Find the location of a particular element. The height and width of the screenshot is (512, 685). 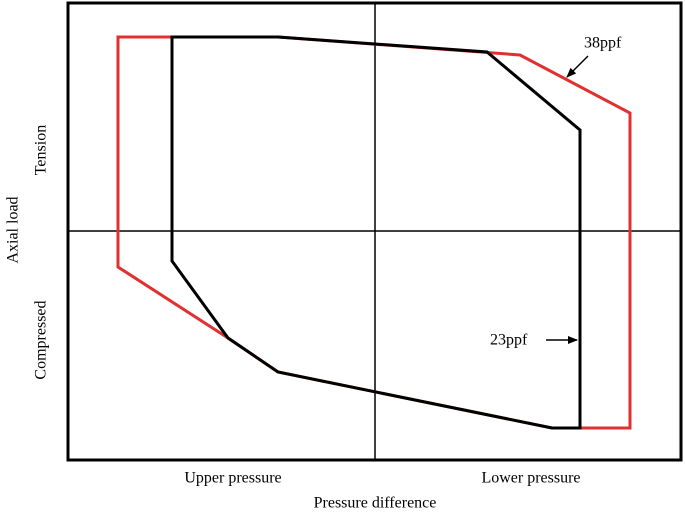

x-region-label: Lower pressure is located at coordinates (530, 478).